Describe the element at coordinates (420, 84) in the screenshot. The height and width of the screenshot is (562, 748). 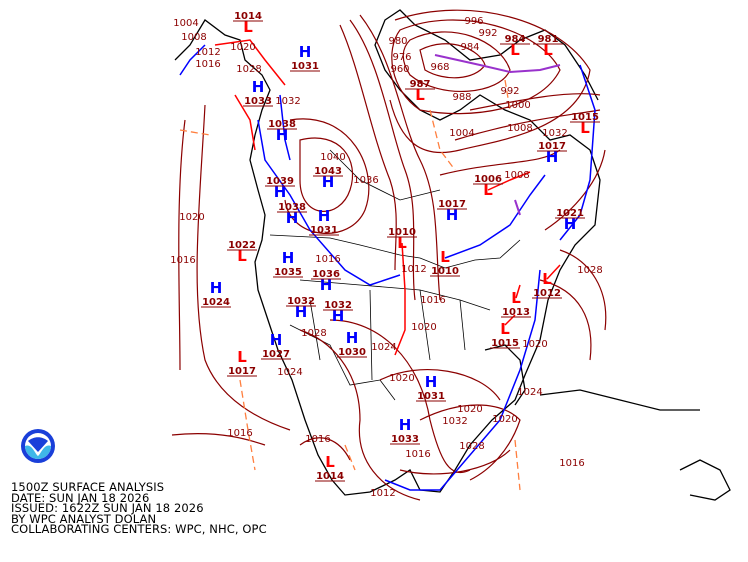
I see `center-pressure-value: 987` at that location.